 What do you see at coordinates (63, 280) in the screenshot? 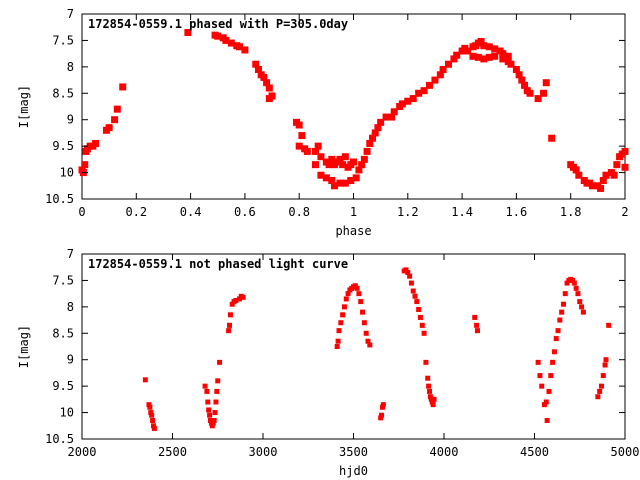
I see `y-tick-label: 7.5` at bounding box center [63, 280].